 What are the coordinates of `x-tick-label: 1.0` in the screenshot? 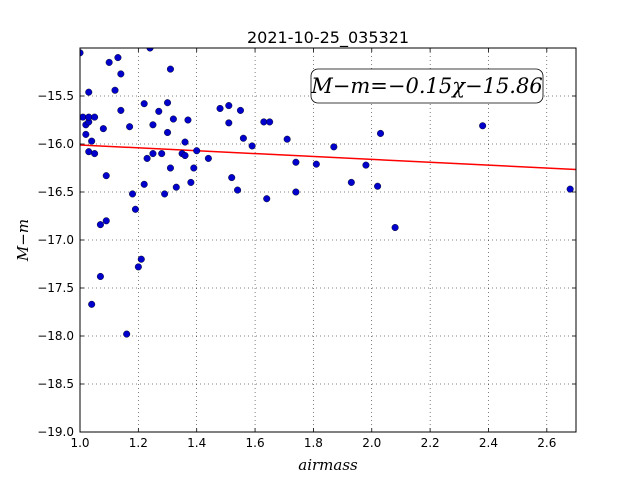 It's located at (79, 443).